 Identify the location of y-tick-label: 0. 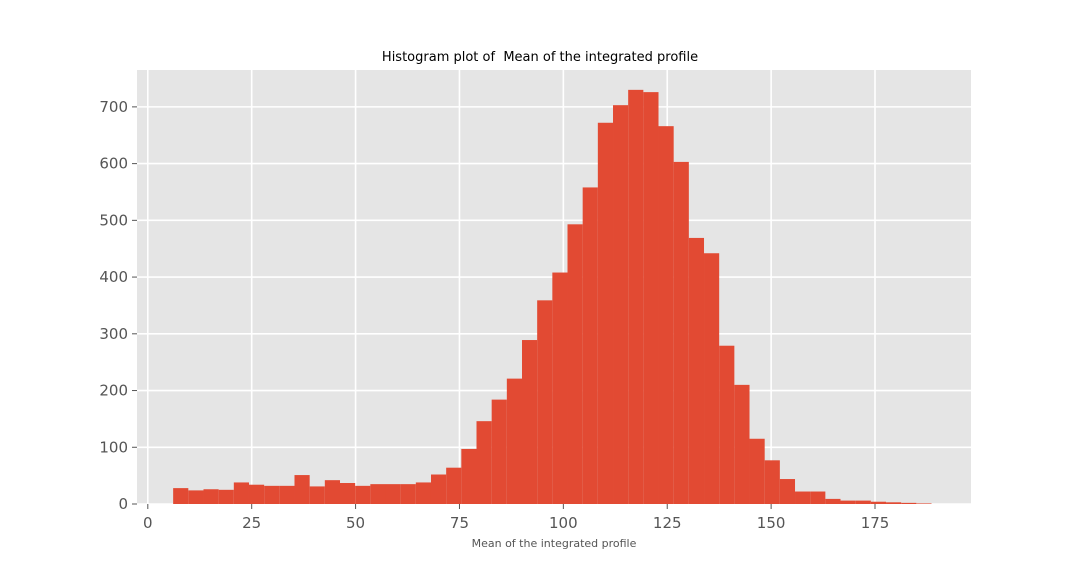
(123, 504).